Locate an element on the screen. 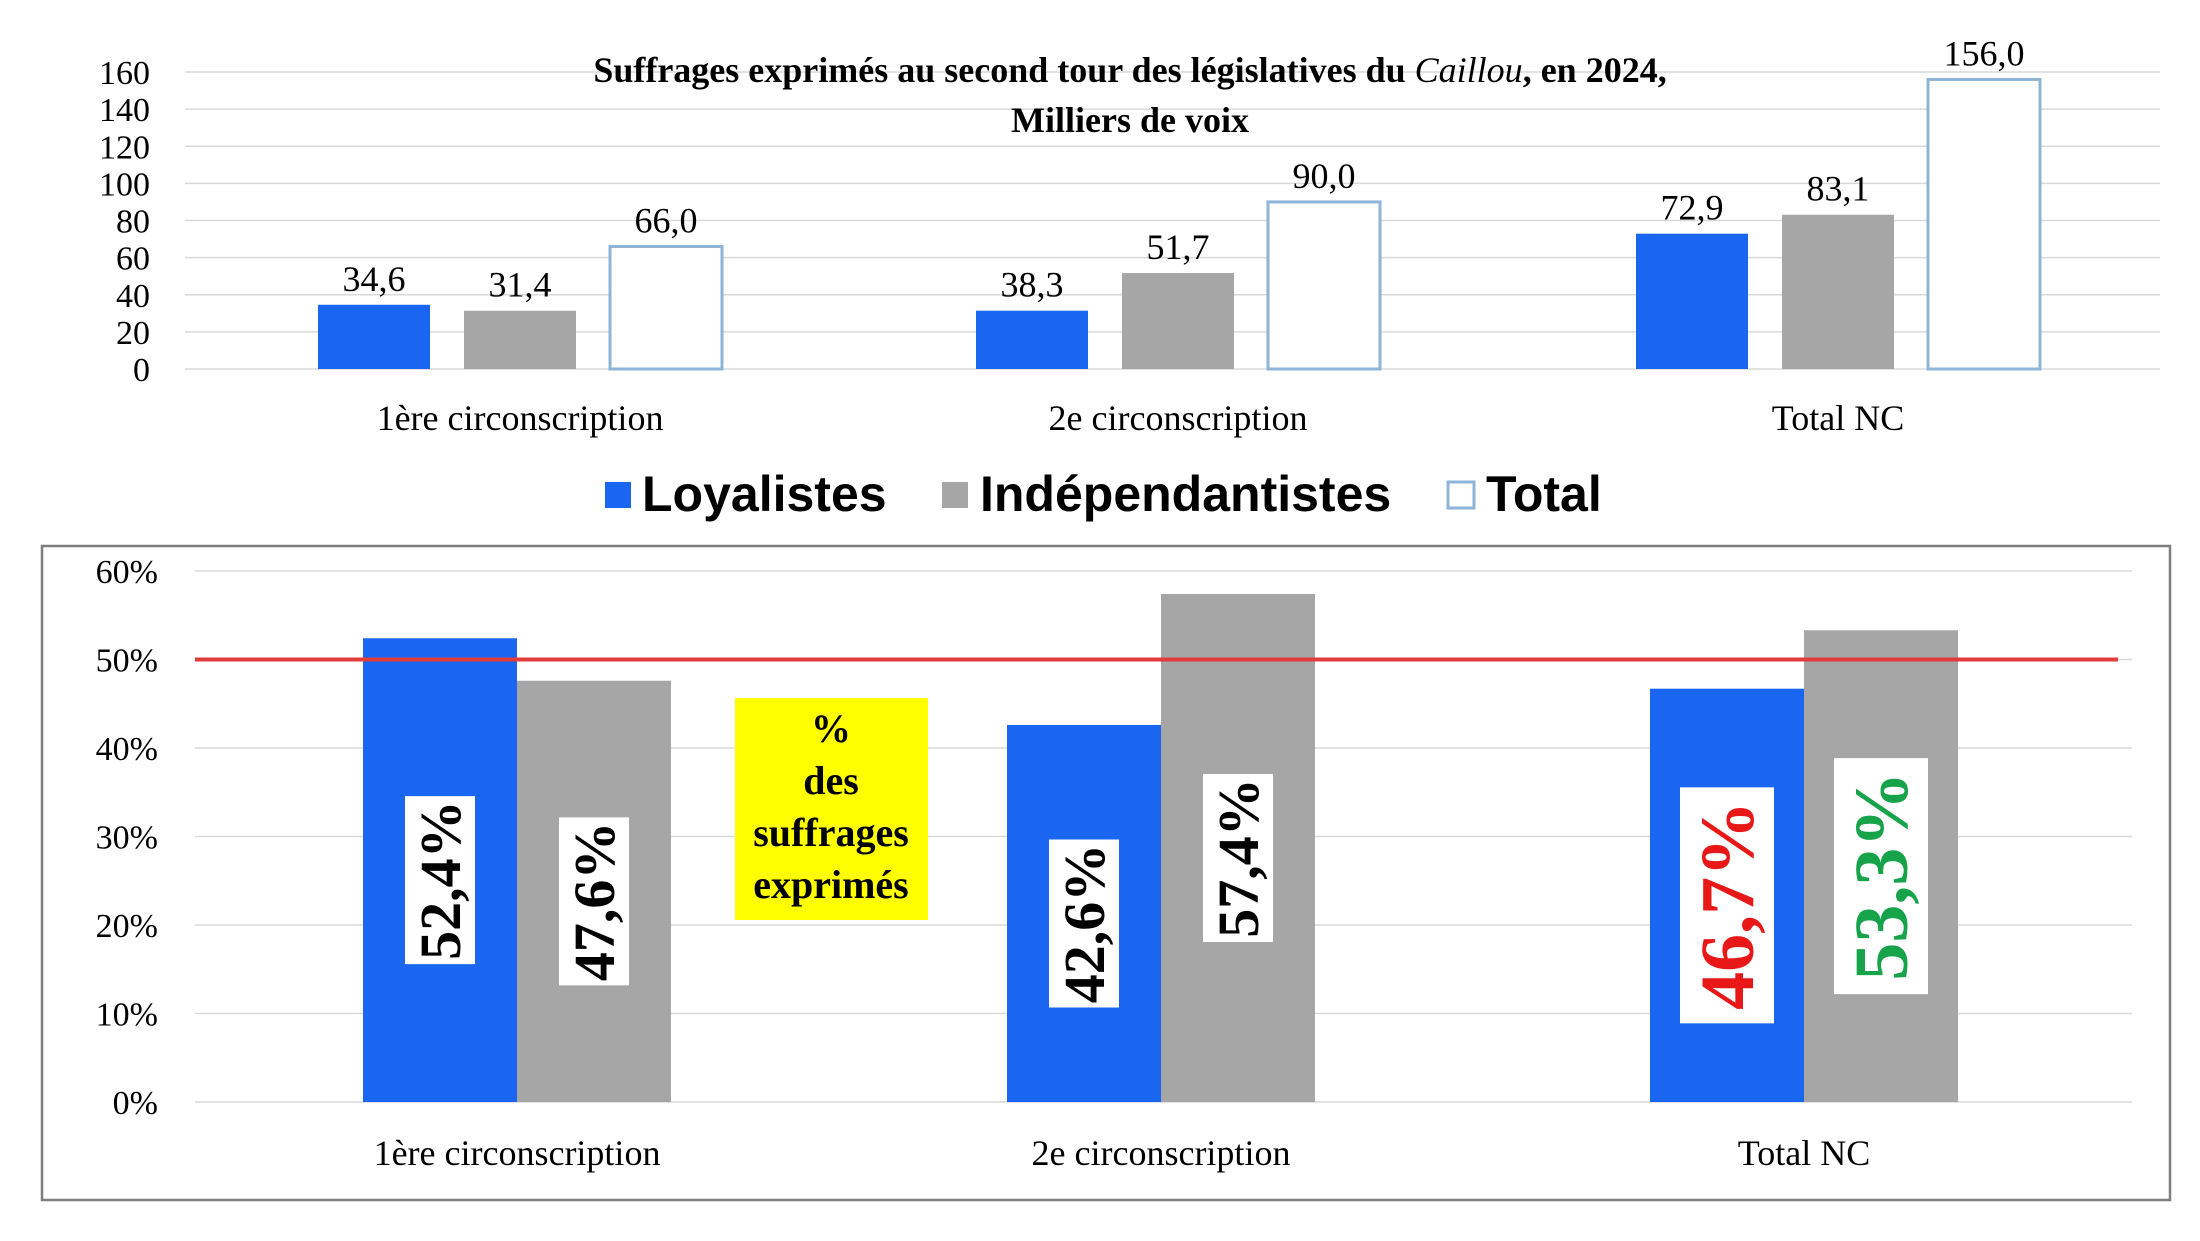  legend-swatch-total is located at coordinates (1461, 495).